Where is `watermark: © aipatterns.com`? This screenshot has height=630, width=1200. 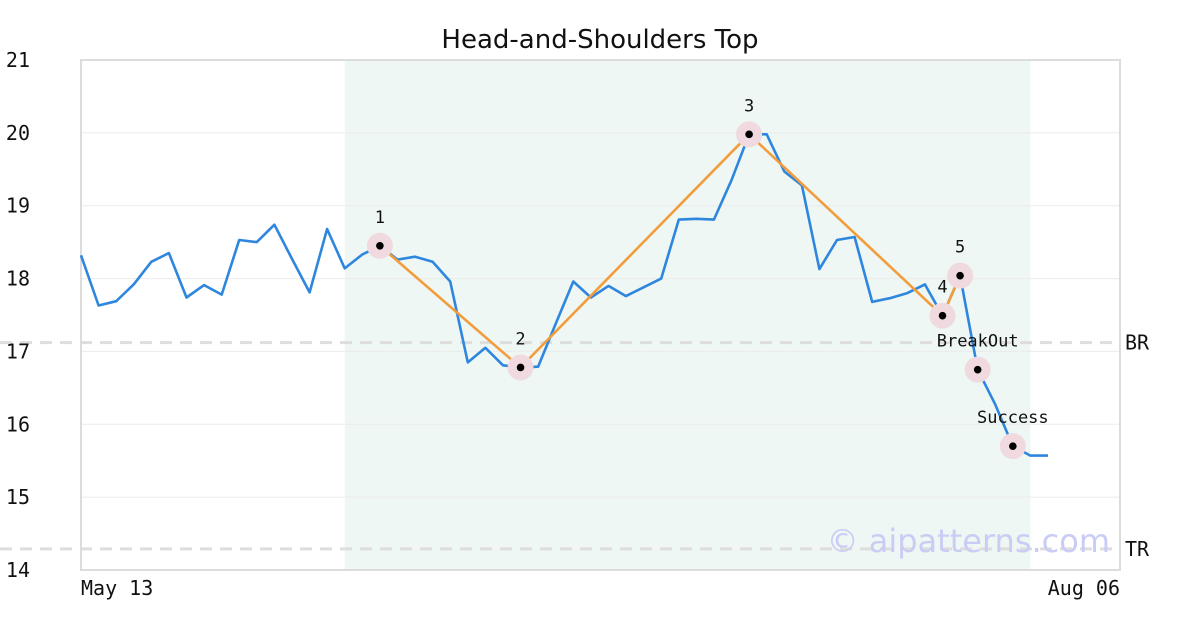 watermark: © aipatterns.com is located at coordinates (968, 541).